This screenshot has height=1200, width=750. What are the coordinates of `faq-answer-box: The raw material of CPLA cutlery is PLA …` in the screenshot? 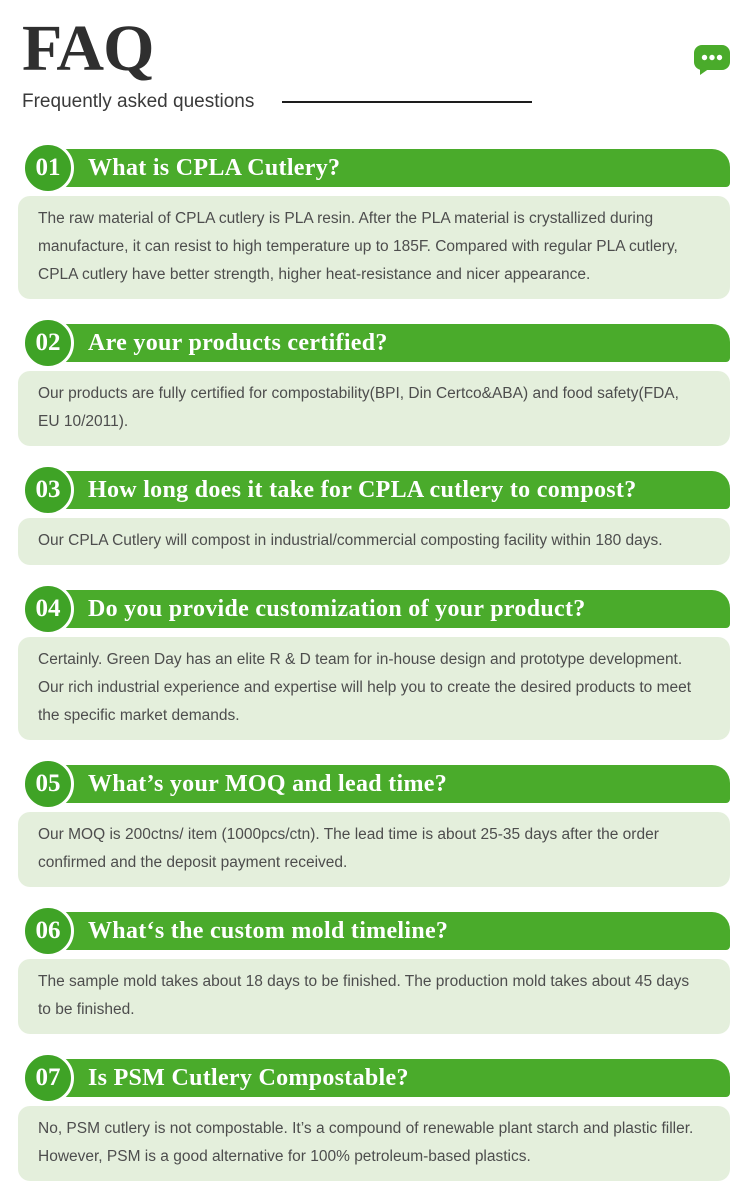 It's located at (374, 247).